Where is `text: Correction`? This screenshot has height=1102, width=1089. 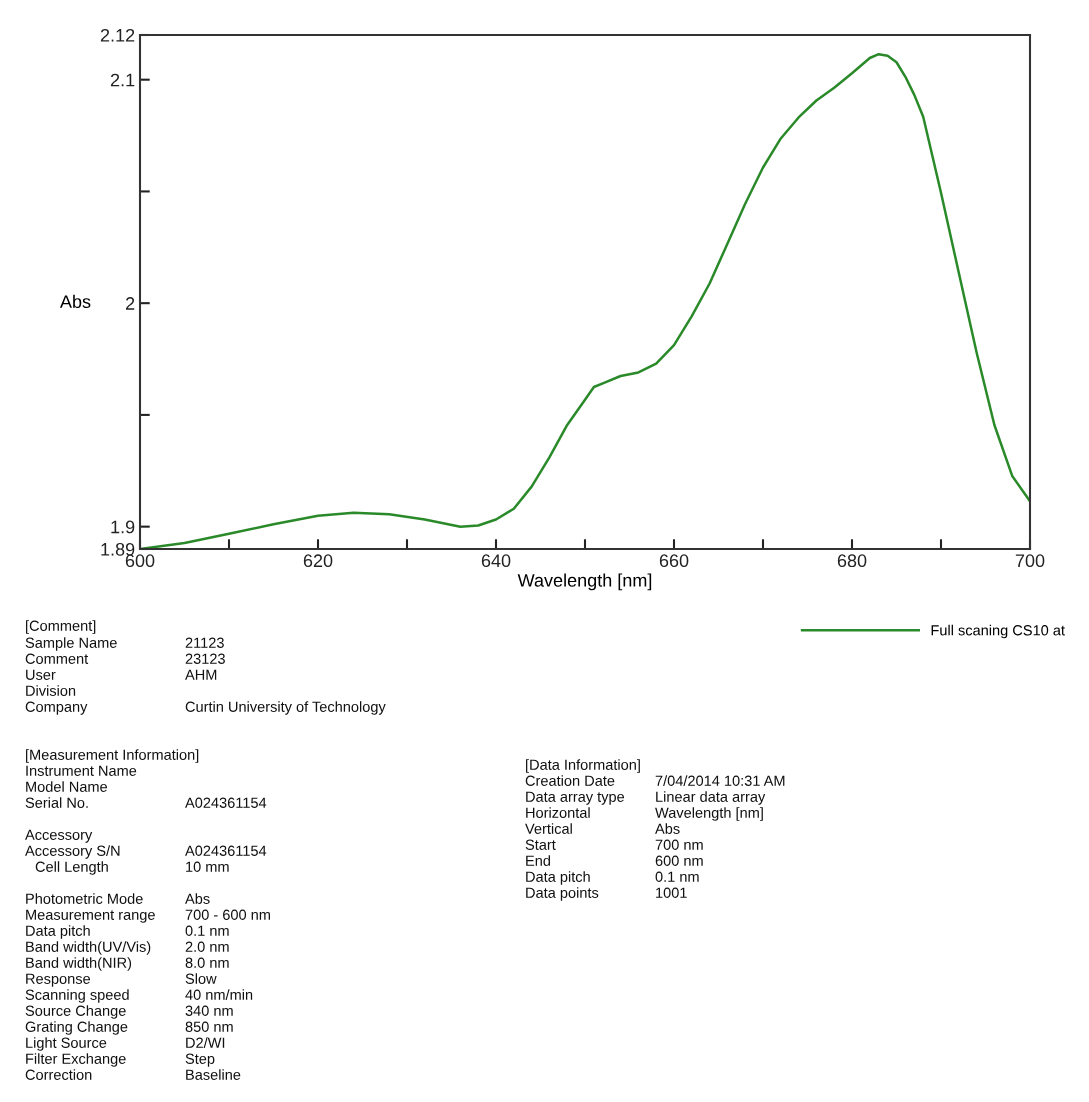
text: Correction is located at coordinates (58, 1074).